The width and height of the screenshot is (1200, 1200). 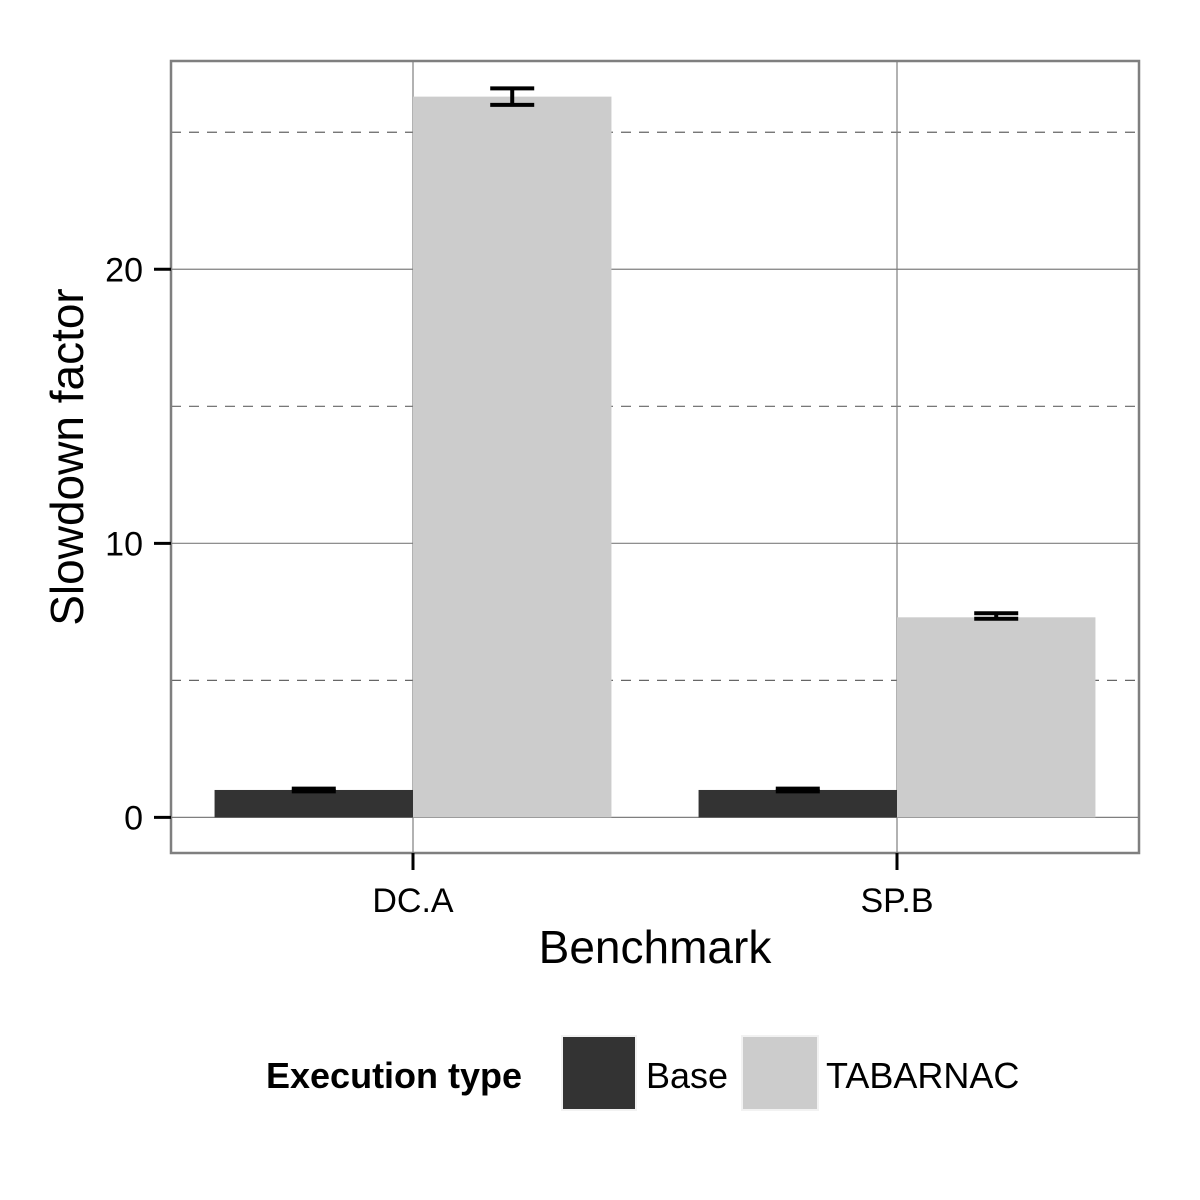 What do you see at coordinates (67, 457) in the screenshot?
I see `y-axis-title: Slowdown factor` at bounding box center [67, 457].